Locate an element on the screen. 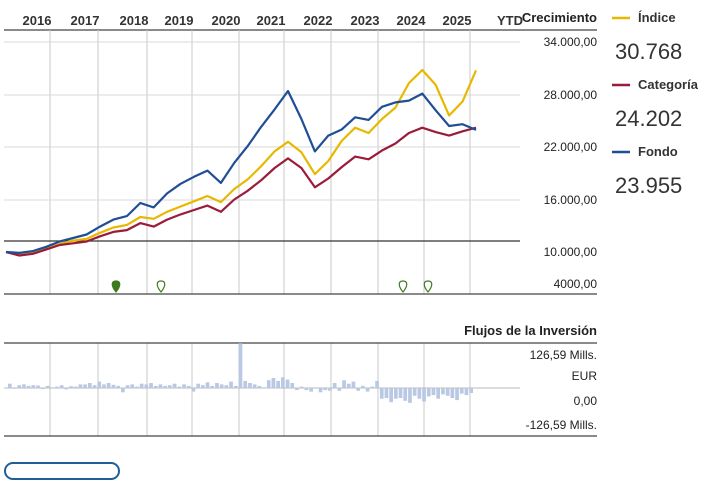  bottom-tab is located at coordinates (62, 471).